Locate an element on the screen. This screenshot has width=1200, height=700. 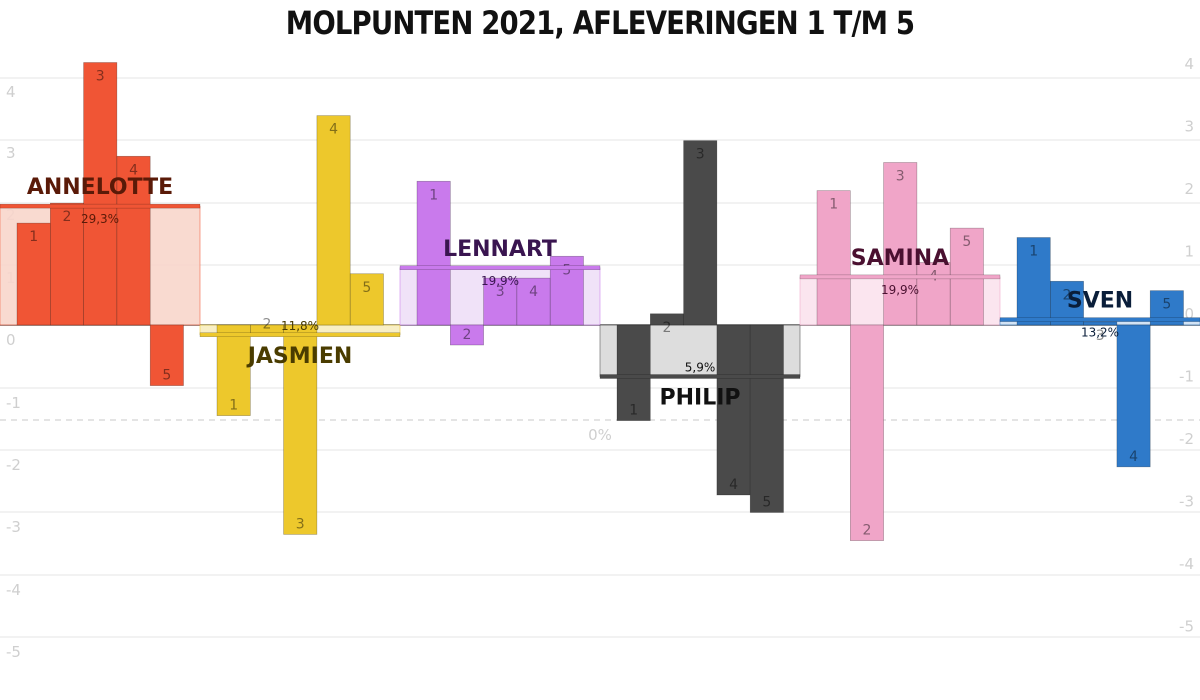
candidate-name: ANNELOTTE is located at coordinates (100, 187).